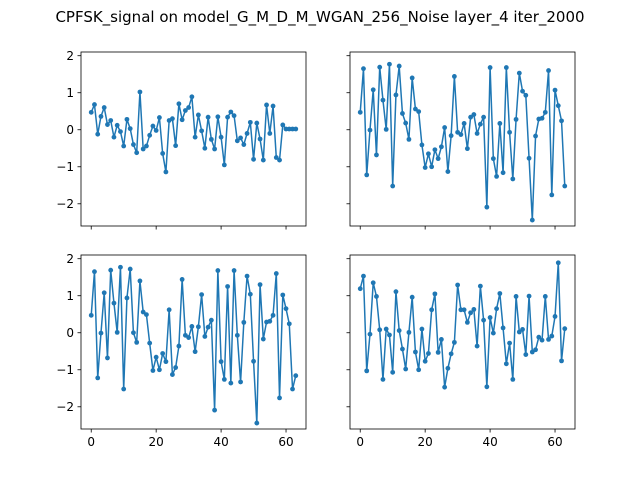 The height and width of the screenshot is (480, 640). I want to click on series-line, so click(193, 345).